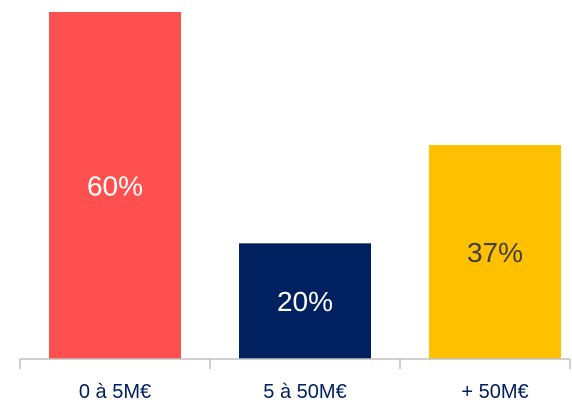 This screenshot has width=572, height=416. I want to click on data-label-3: 37%, so click(495, 252).